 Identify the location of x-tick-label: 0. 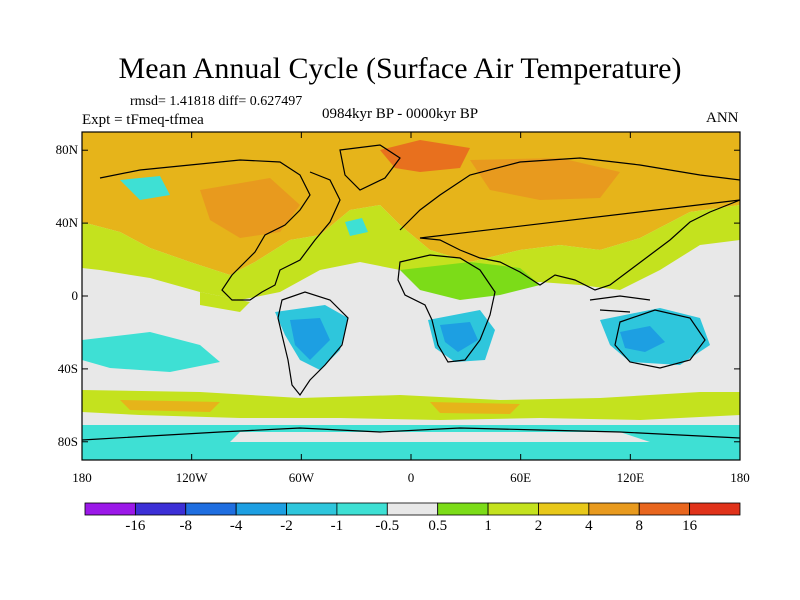
(411, 477).